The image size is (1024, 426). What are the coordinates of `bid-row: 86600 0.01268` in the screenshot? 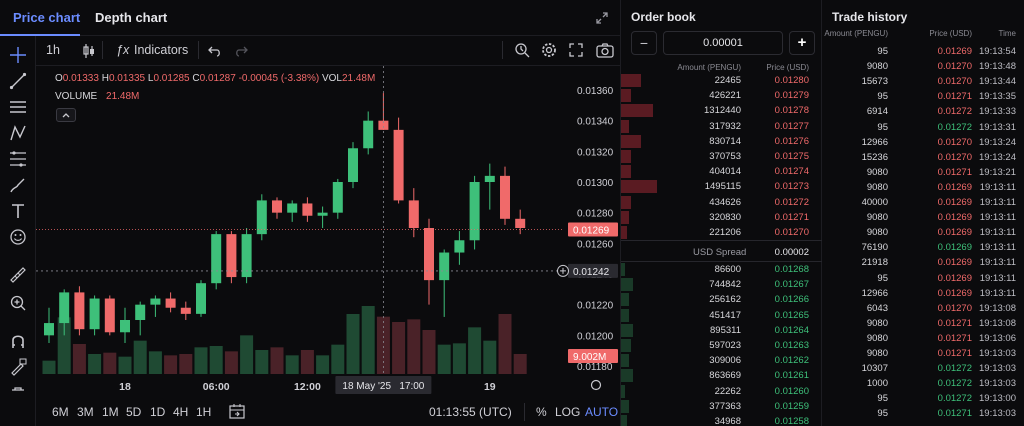 It's located at (722, 269).